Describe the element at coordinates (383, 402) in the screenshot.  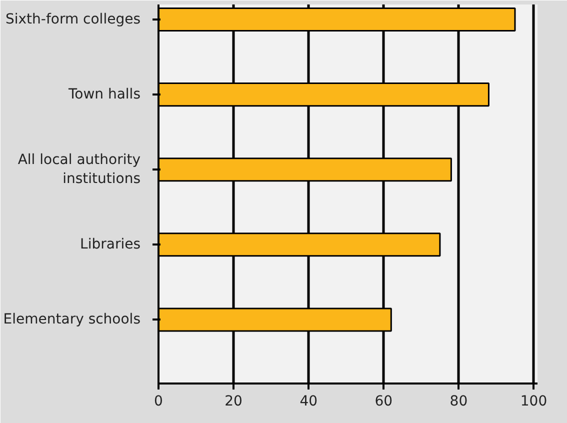
I see `x-tick-label: 60` at that location.